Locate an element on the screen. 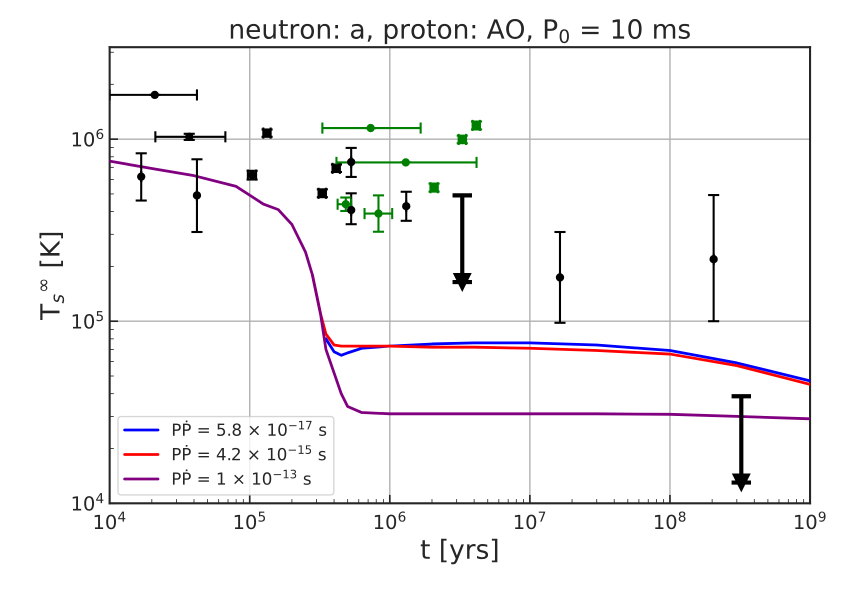 The height and width of the screenshot is (597, 850). x-tick-label: 10$^{6}$ is located at coordinates (390, 520).